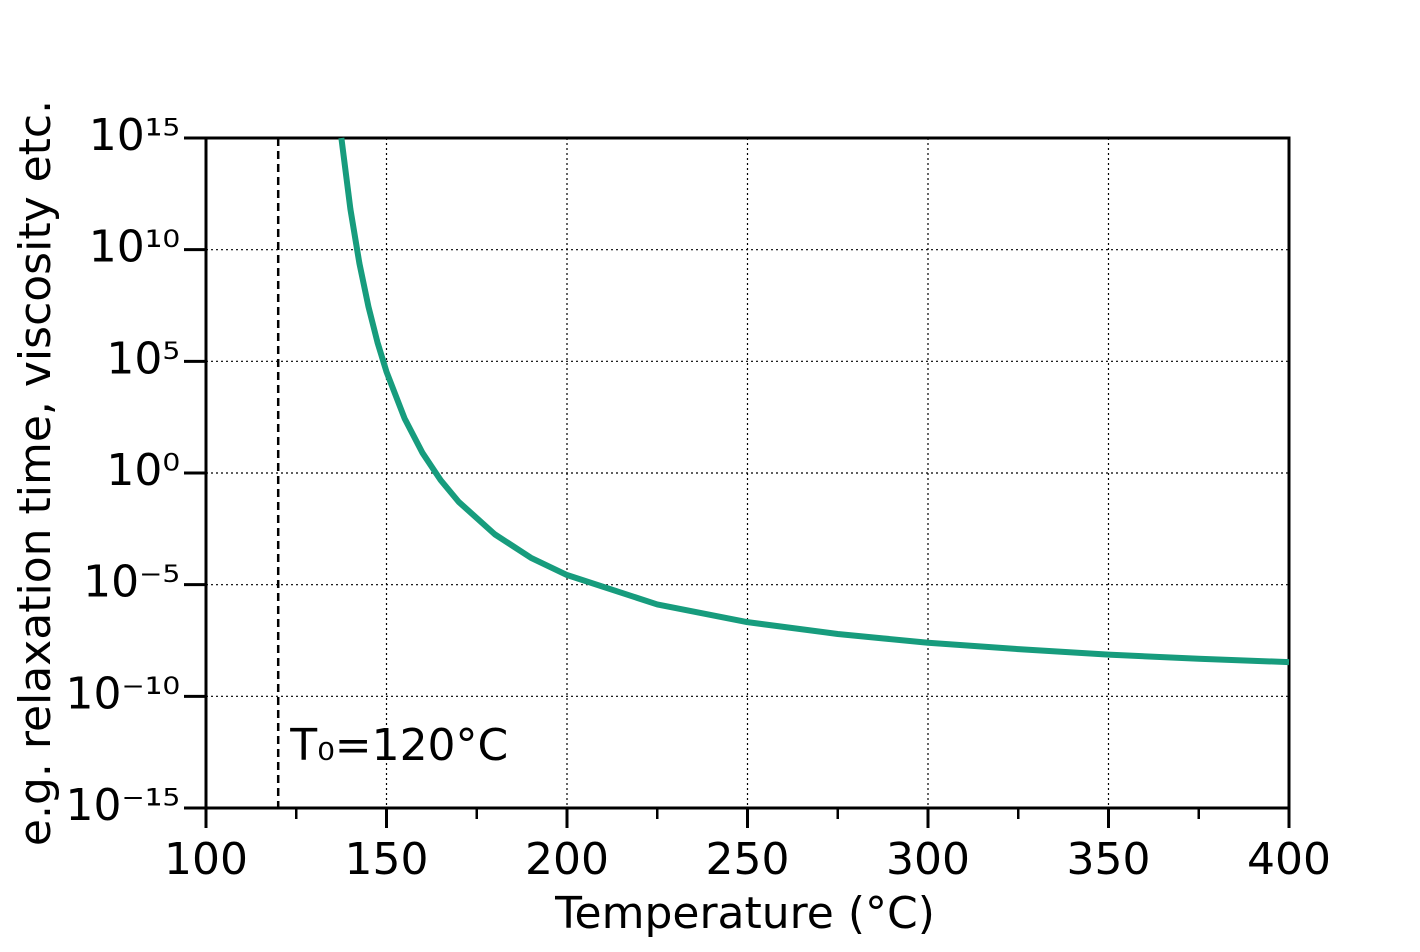 The image size is (1420, 952). Describe the element at coordinates (1109, 859) in the screenshot. I see `x-tick-label: 350` at that location.